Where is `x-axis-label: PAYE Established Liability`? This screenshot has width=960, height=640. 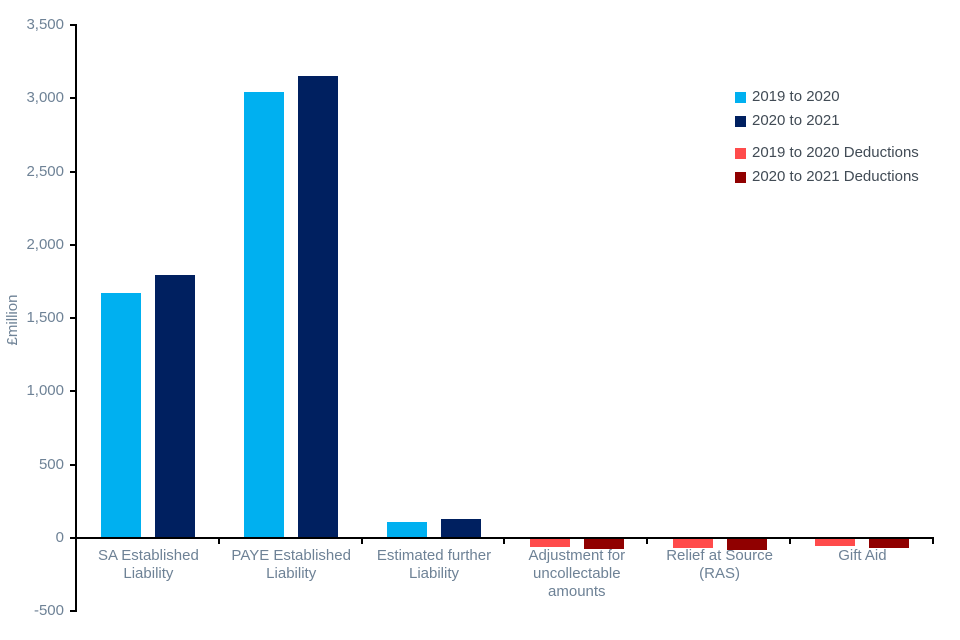
x-axis-label: PAYE Established Liability is located at coordinates (291, 564).